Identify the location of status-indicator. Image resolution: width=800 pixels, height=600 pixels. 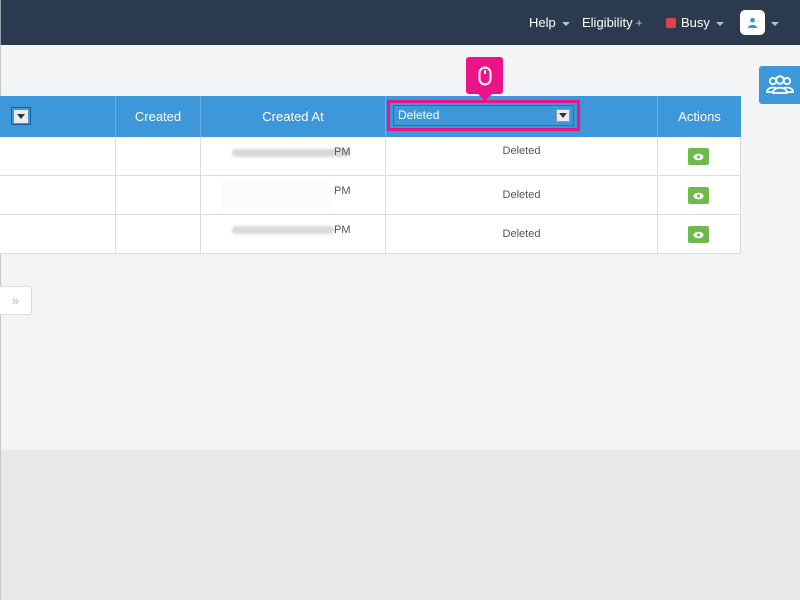
(671, 22).